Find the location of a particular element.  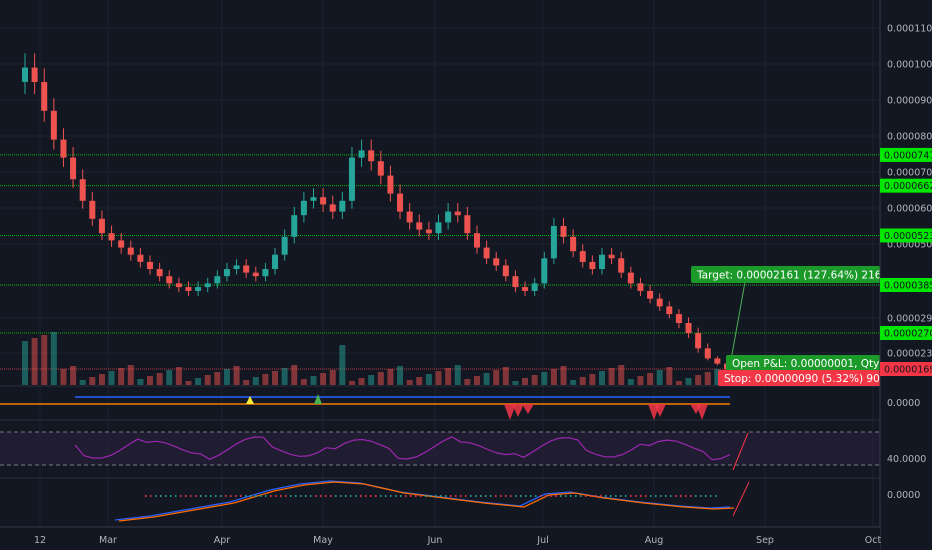

osc-marker-b is located at coordinates (318, 399).